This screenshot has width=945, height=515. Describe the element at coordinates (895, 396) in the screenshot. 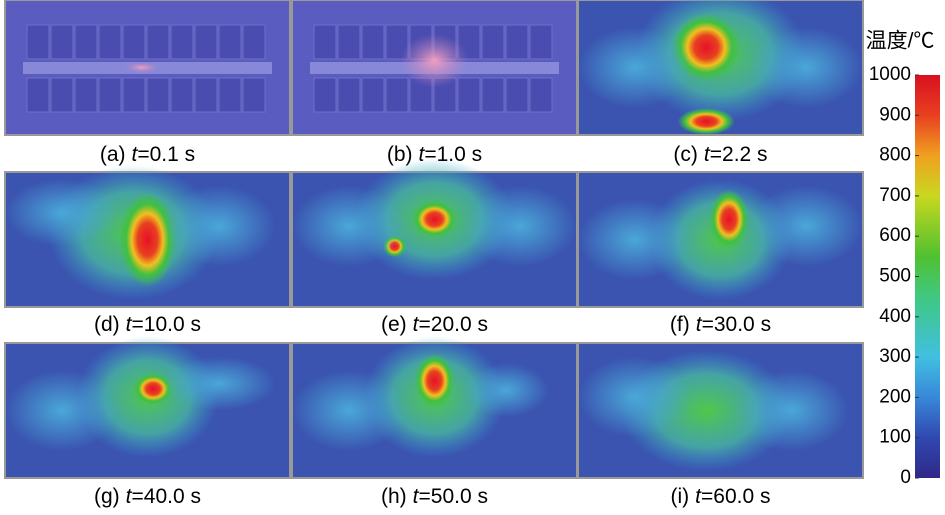

I see `tick-label: 200` at that location.